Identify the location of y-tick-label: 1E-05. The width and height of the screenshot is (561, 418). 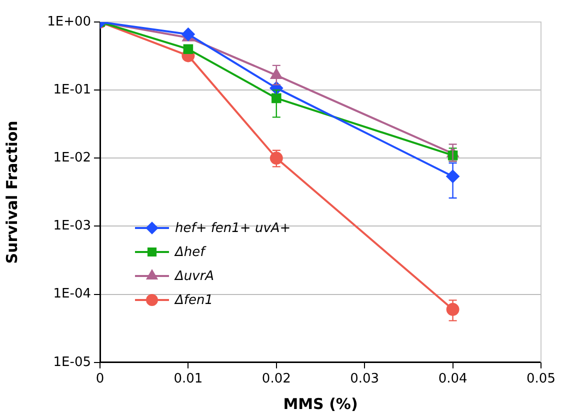
(72, 362).